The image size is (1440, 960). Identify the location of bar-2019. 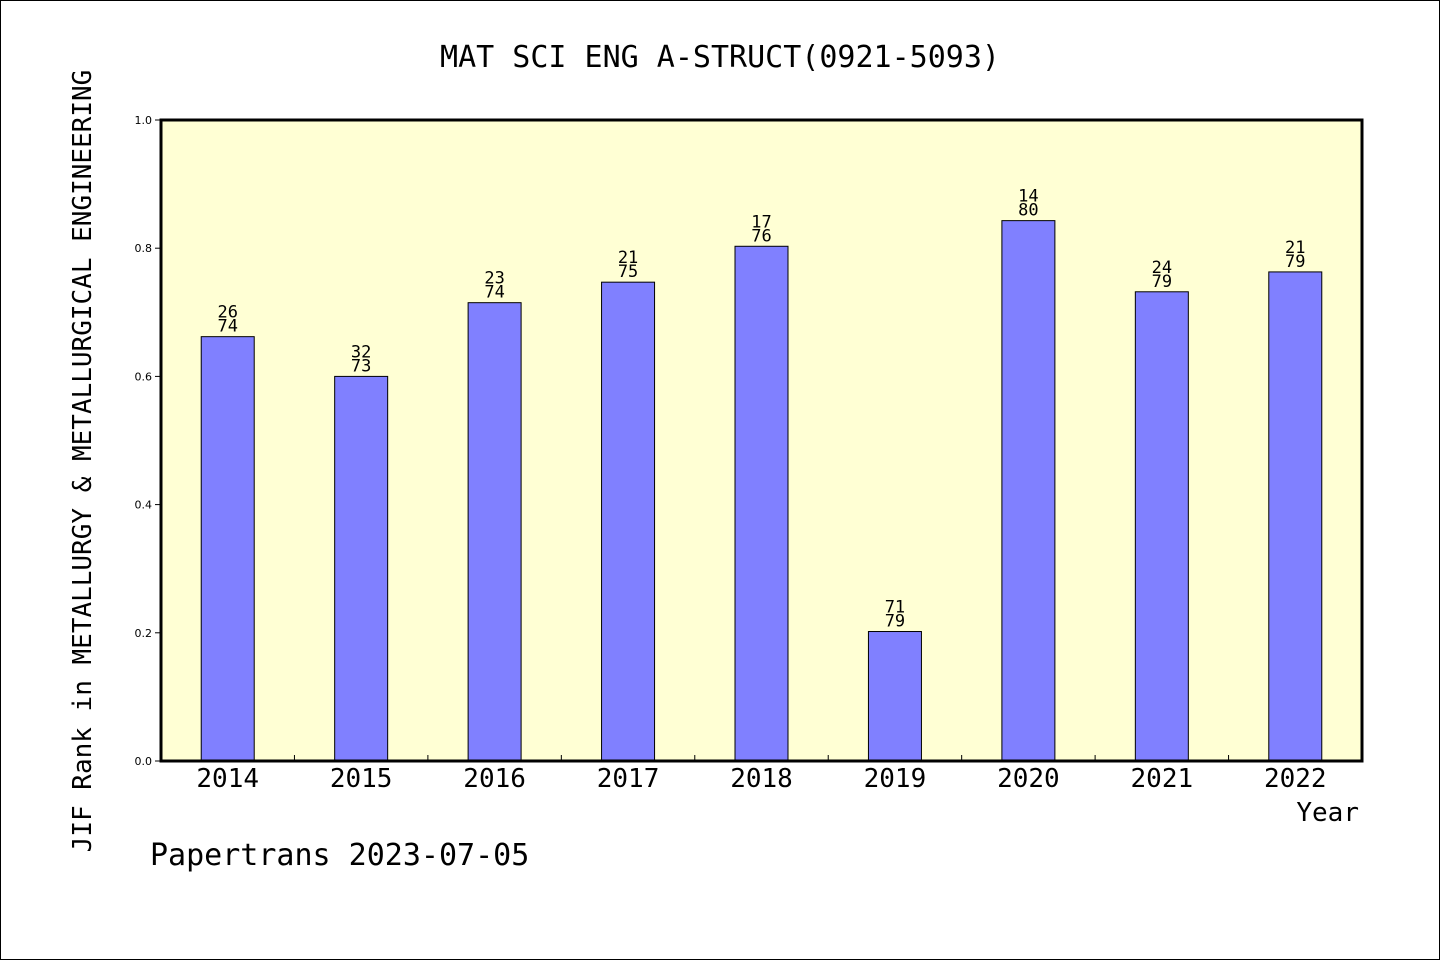
(894, 696).